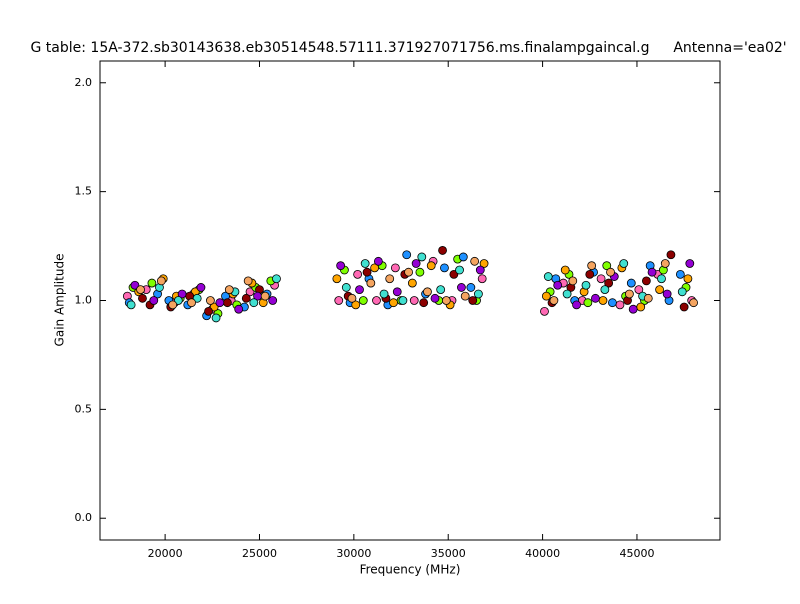  I want to click on antenna-label: Antenna='ea02', so click(729, 48).